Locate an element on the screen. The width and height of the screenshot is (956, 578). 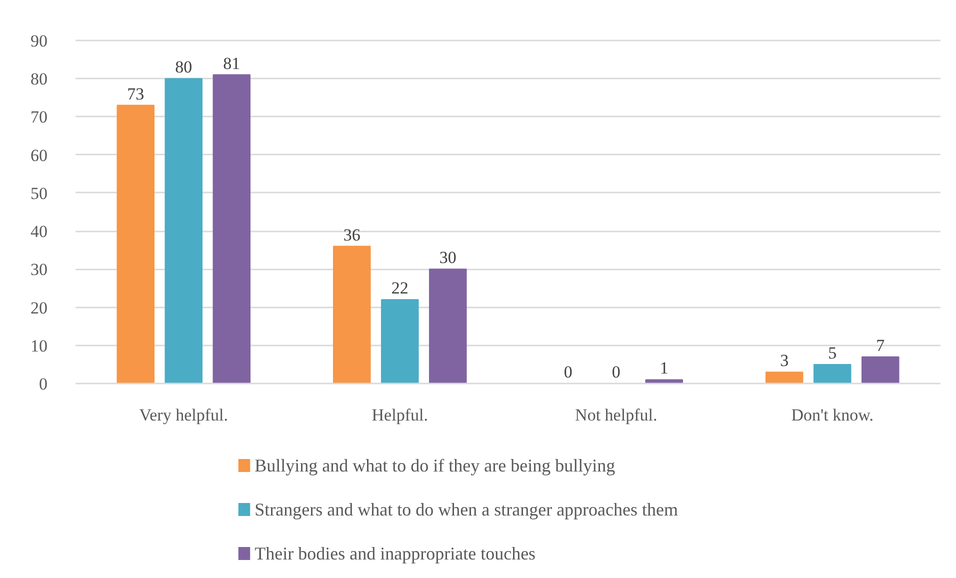
data-label: 30 is located at coordinates (447, 258).